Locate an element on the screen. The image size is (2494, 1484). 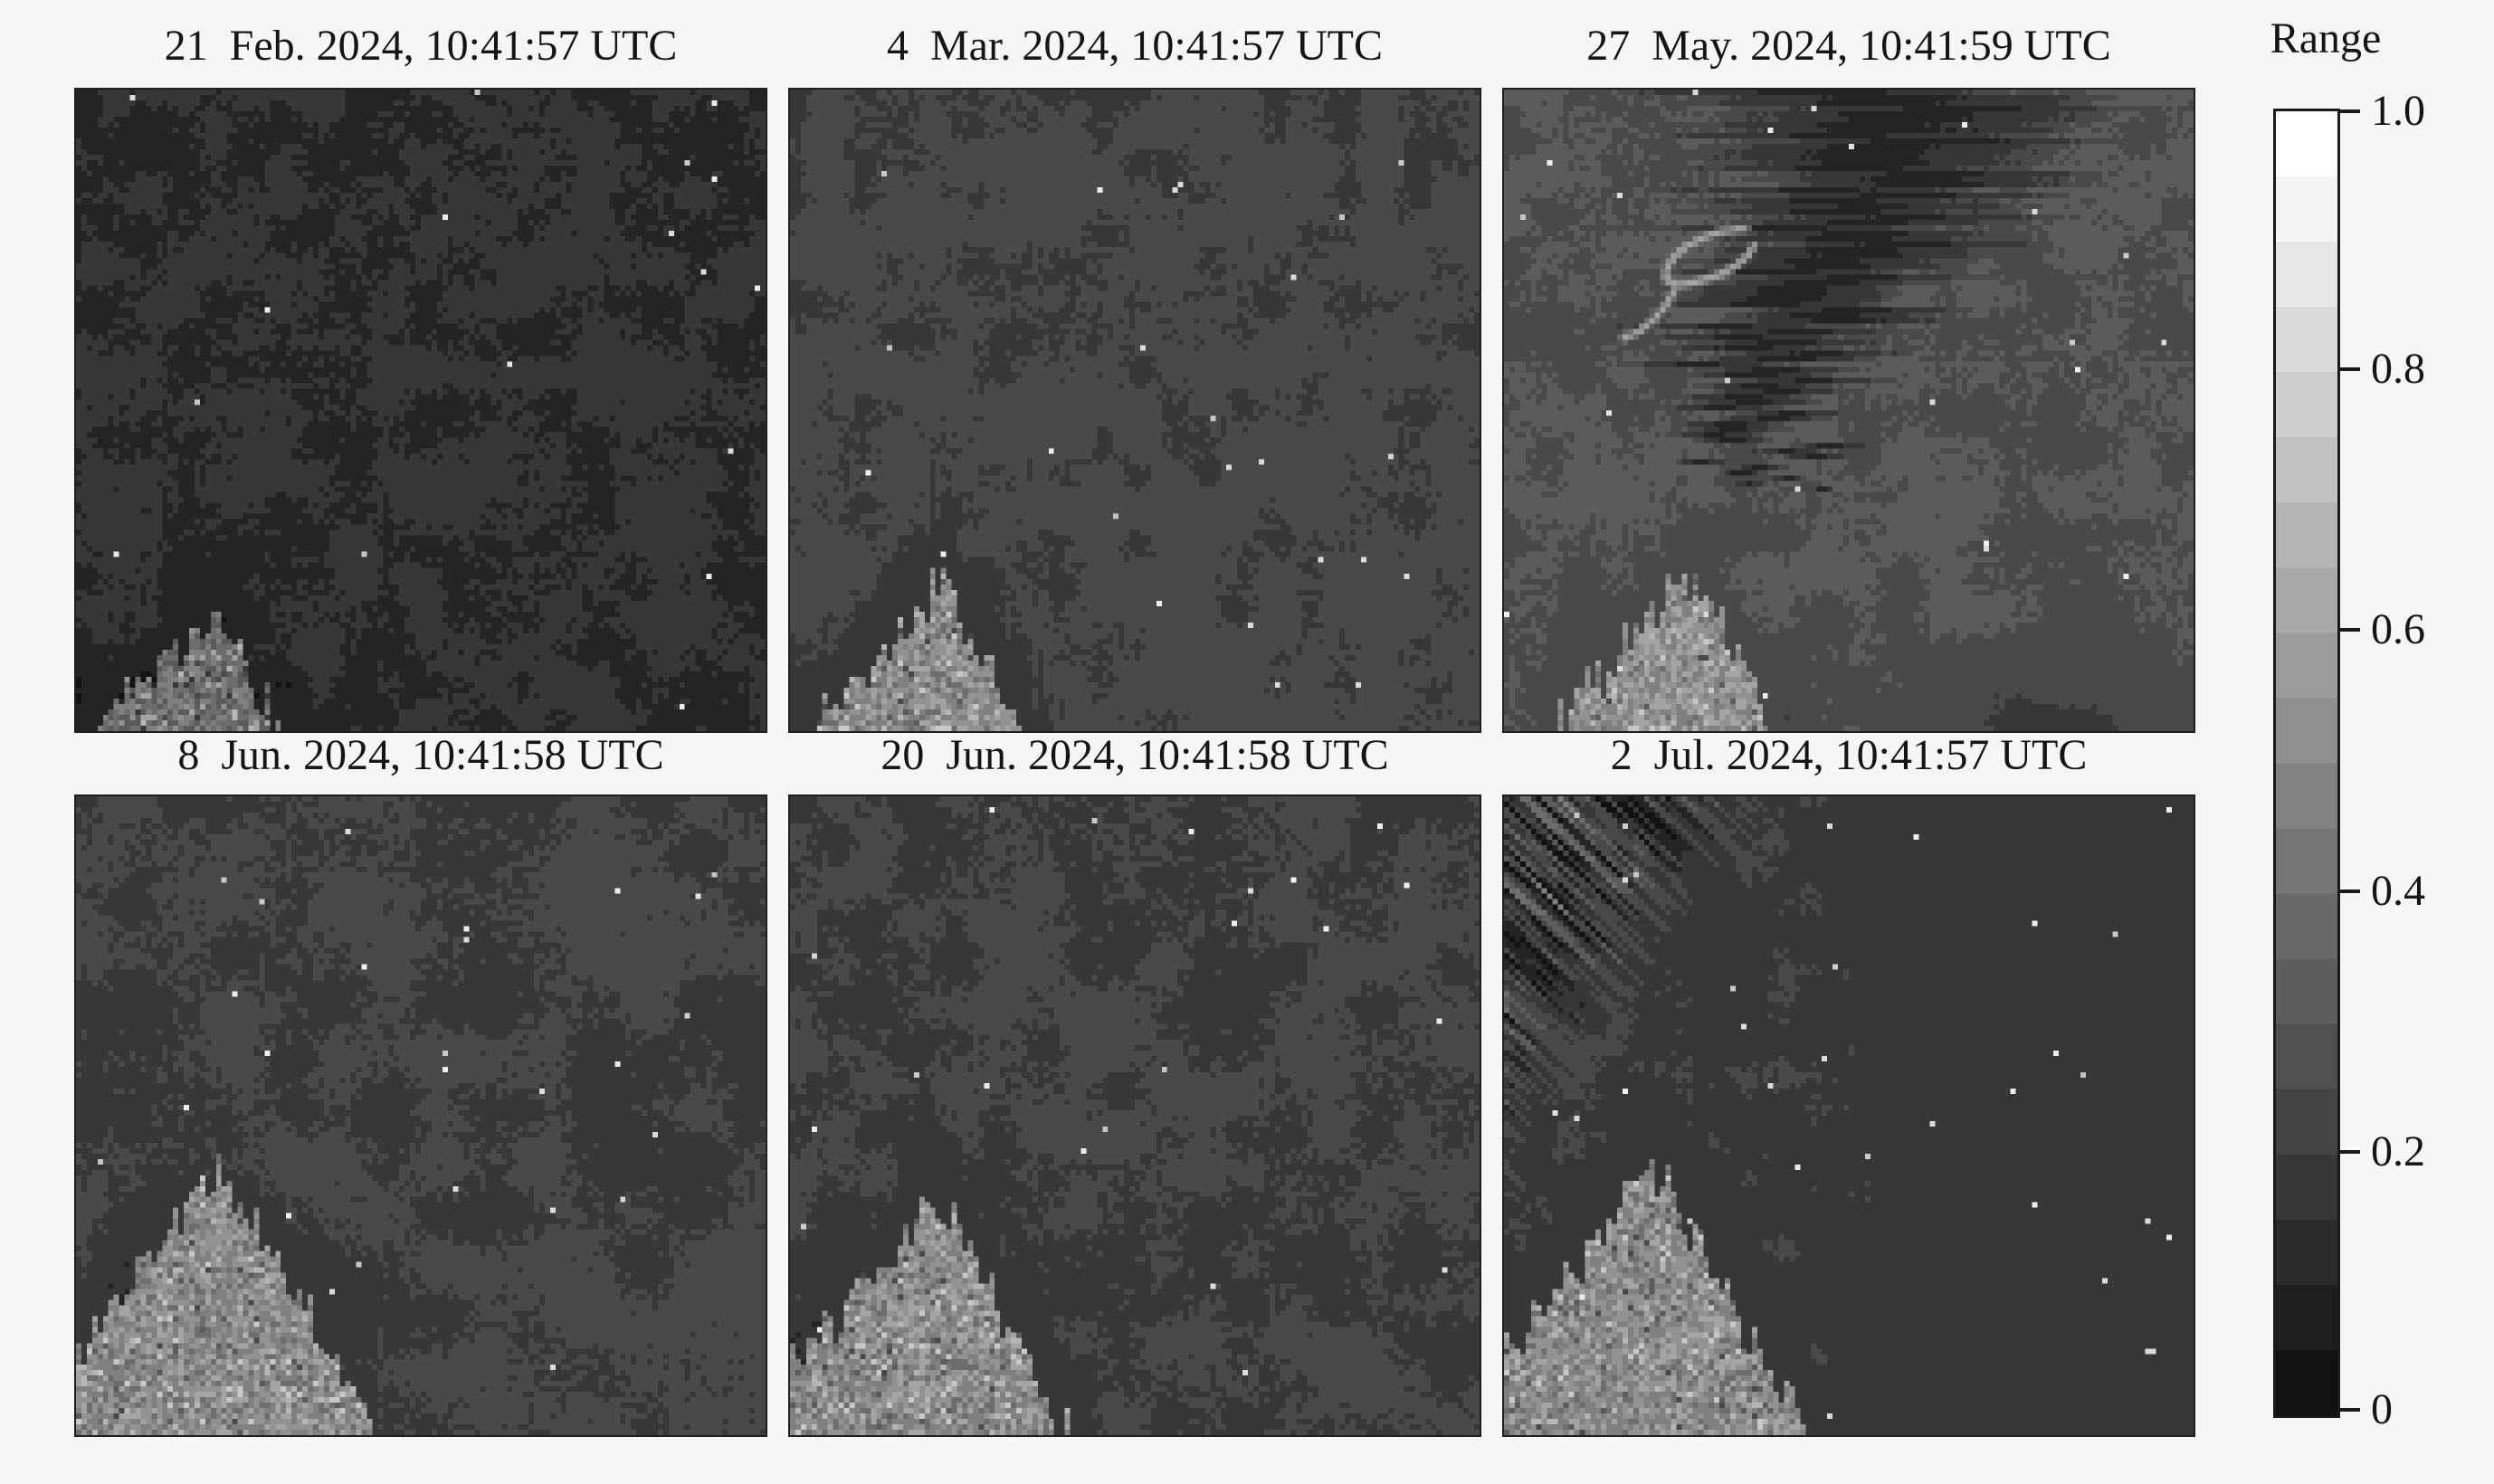
colorbar-tick-label: 0.8 is located at coordinates (2398, 369).